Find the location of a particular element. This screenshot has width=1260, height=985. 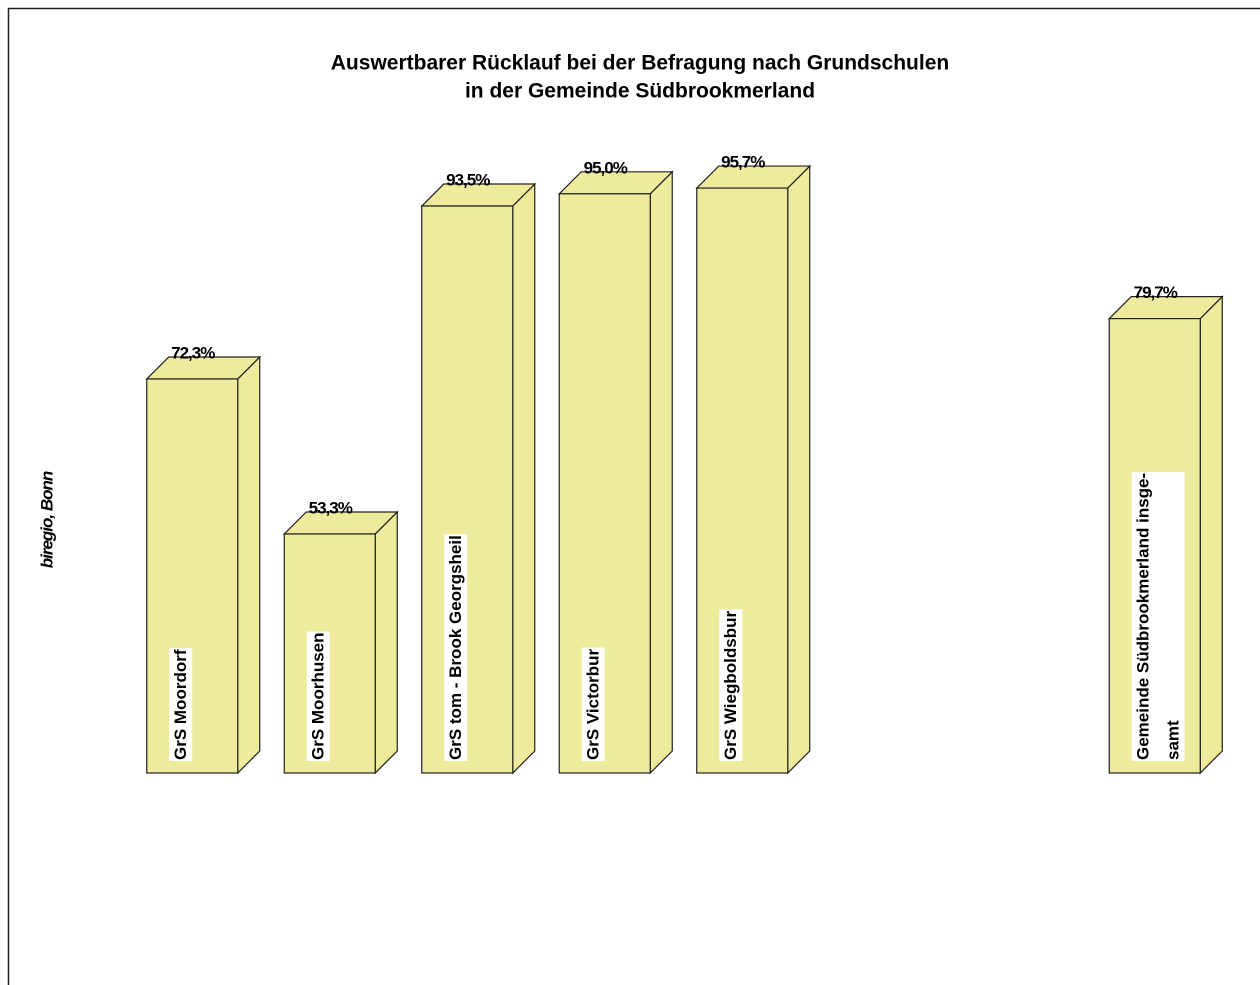

value-label: 93,5% is located at coordinates (468, 180).